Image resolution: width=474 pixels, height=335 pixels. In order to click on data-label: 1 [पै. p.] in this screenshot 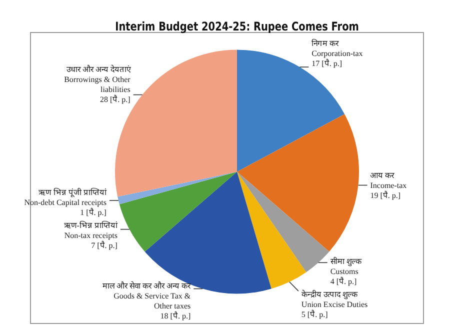, I will do `click(93, 211)`.